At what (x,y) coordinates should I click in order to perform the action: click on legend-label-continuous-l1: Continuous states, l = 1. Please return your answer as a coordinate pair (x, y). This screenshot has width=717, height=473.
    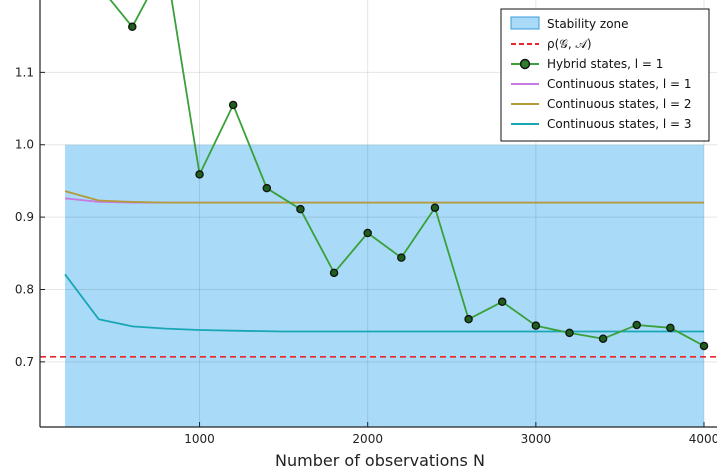
    Looking at the image, I should click on (619, 84).